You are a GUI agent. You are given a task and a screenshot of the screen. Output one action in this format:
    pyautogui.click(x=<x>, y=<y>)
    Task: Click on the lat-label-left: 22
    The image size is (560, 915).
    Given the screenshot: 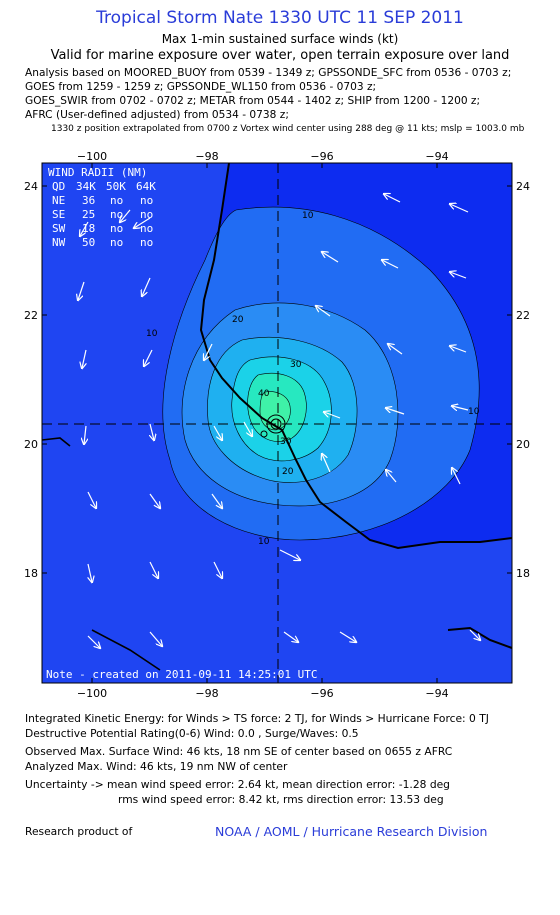 What is the action you would take?
    pyautogui.click(x=31, y=315)
    